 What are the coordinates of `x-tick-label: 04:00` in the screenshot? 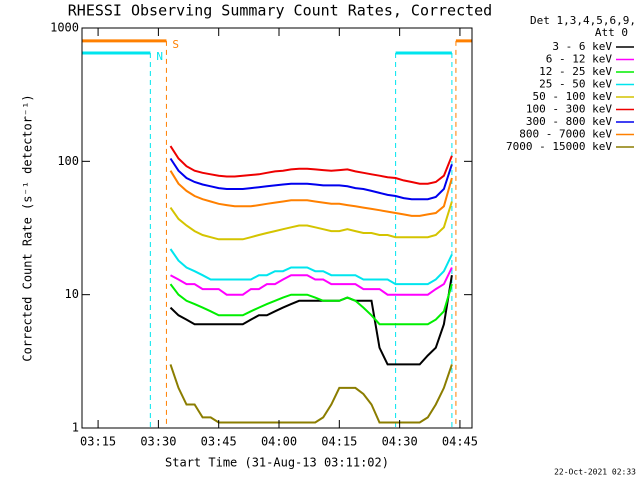 It's located at (279, 442).